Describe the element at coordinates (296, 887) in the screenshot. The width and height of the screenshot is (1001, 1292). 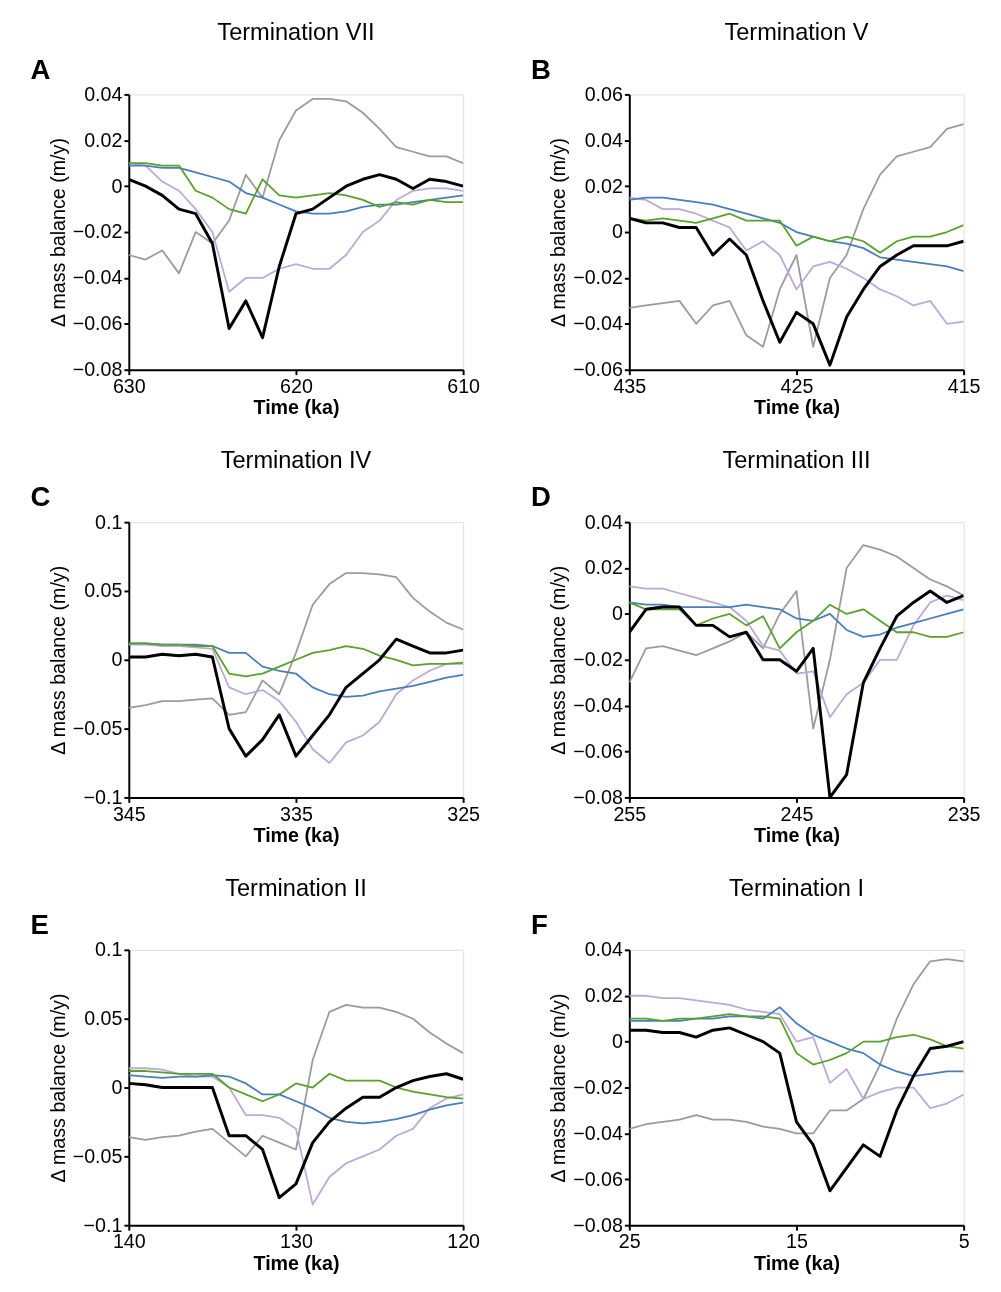
I see `chart-title: Termination II` at that location.